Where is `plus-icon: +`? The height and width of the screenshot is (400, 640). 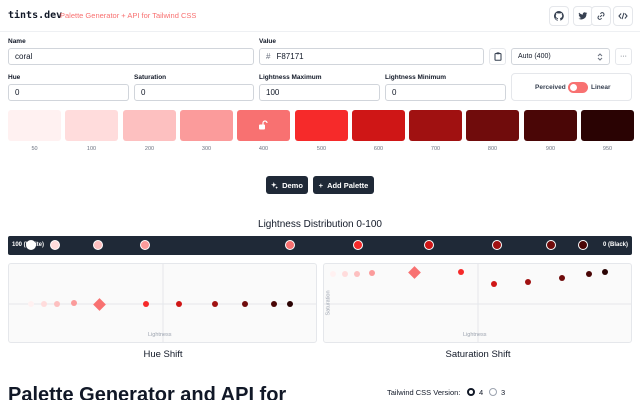
plus-icon: + is located at coordinates (321, 185).